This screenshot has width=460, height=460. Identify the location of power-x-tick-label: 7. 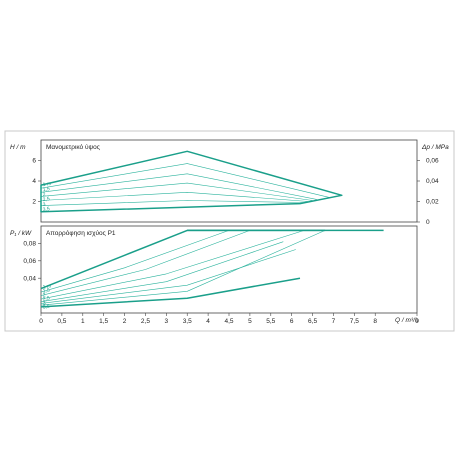
(334, 321).